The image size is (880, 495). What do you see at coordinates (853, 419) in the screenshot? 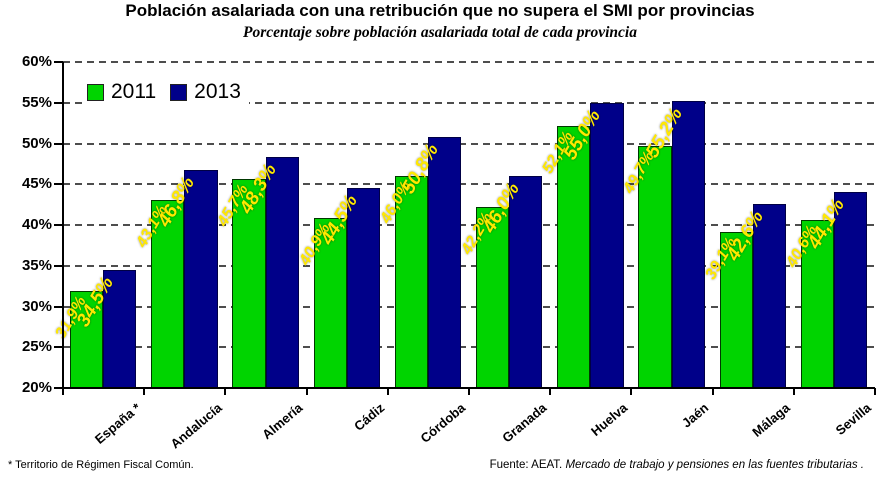
I see `x-label-Sevilla: Sevilla` at bounding box center [853, 419].